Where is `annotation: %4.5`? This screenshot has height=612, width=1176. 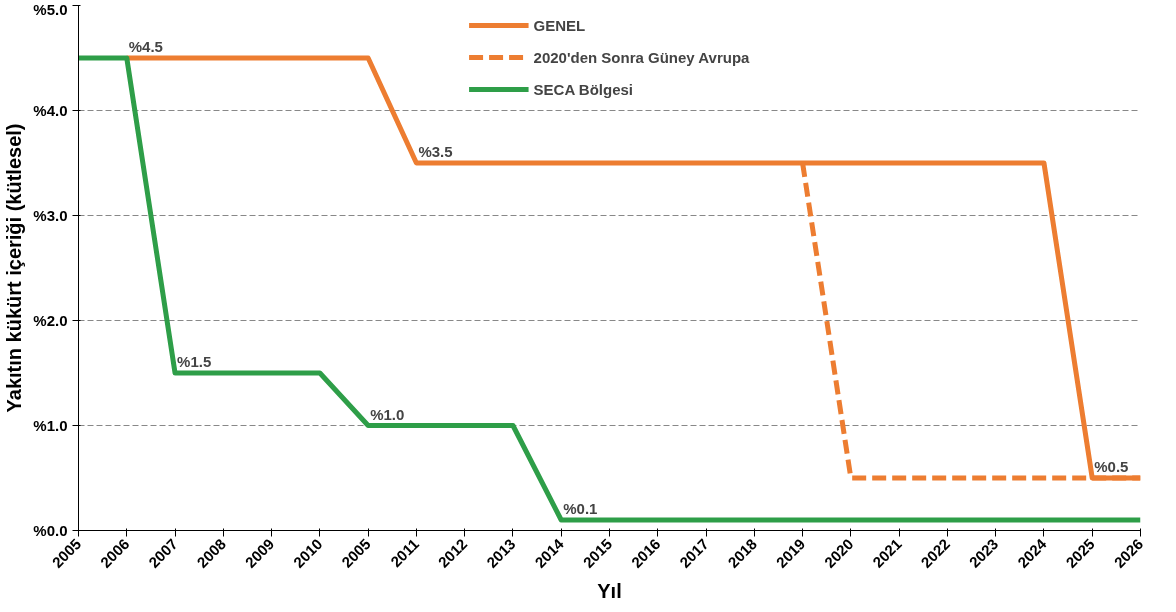
annotation: %4.5 is located at coordinates (145, 46).